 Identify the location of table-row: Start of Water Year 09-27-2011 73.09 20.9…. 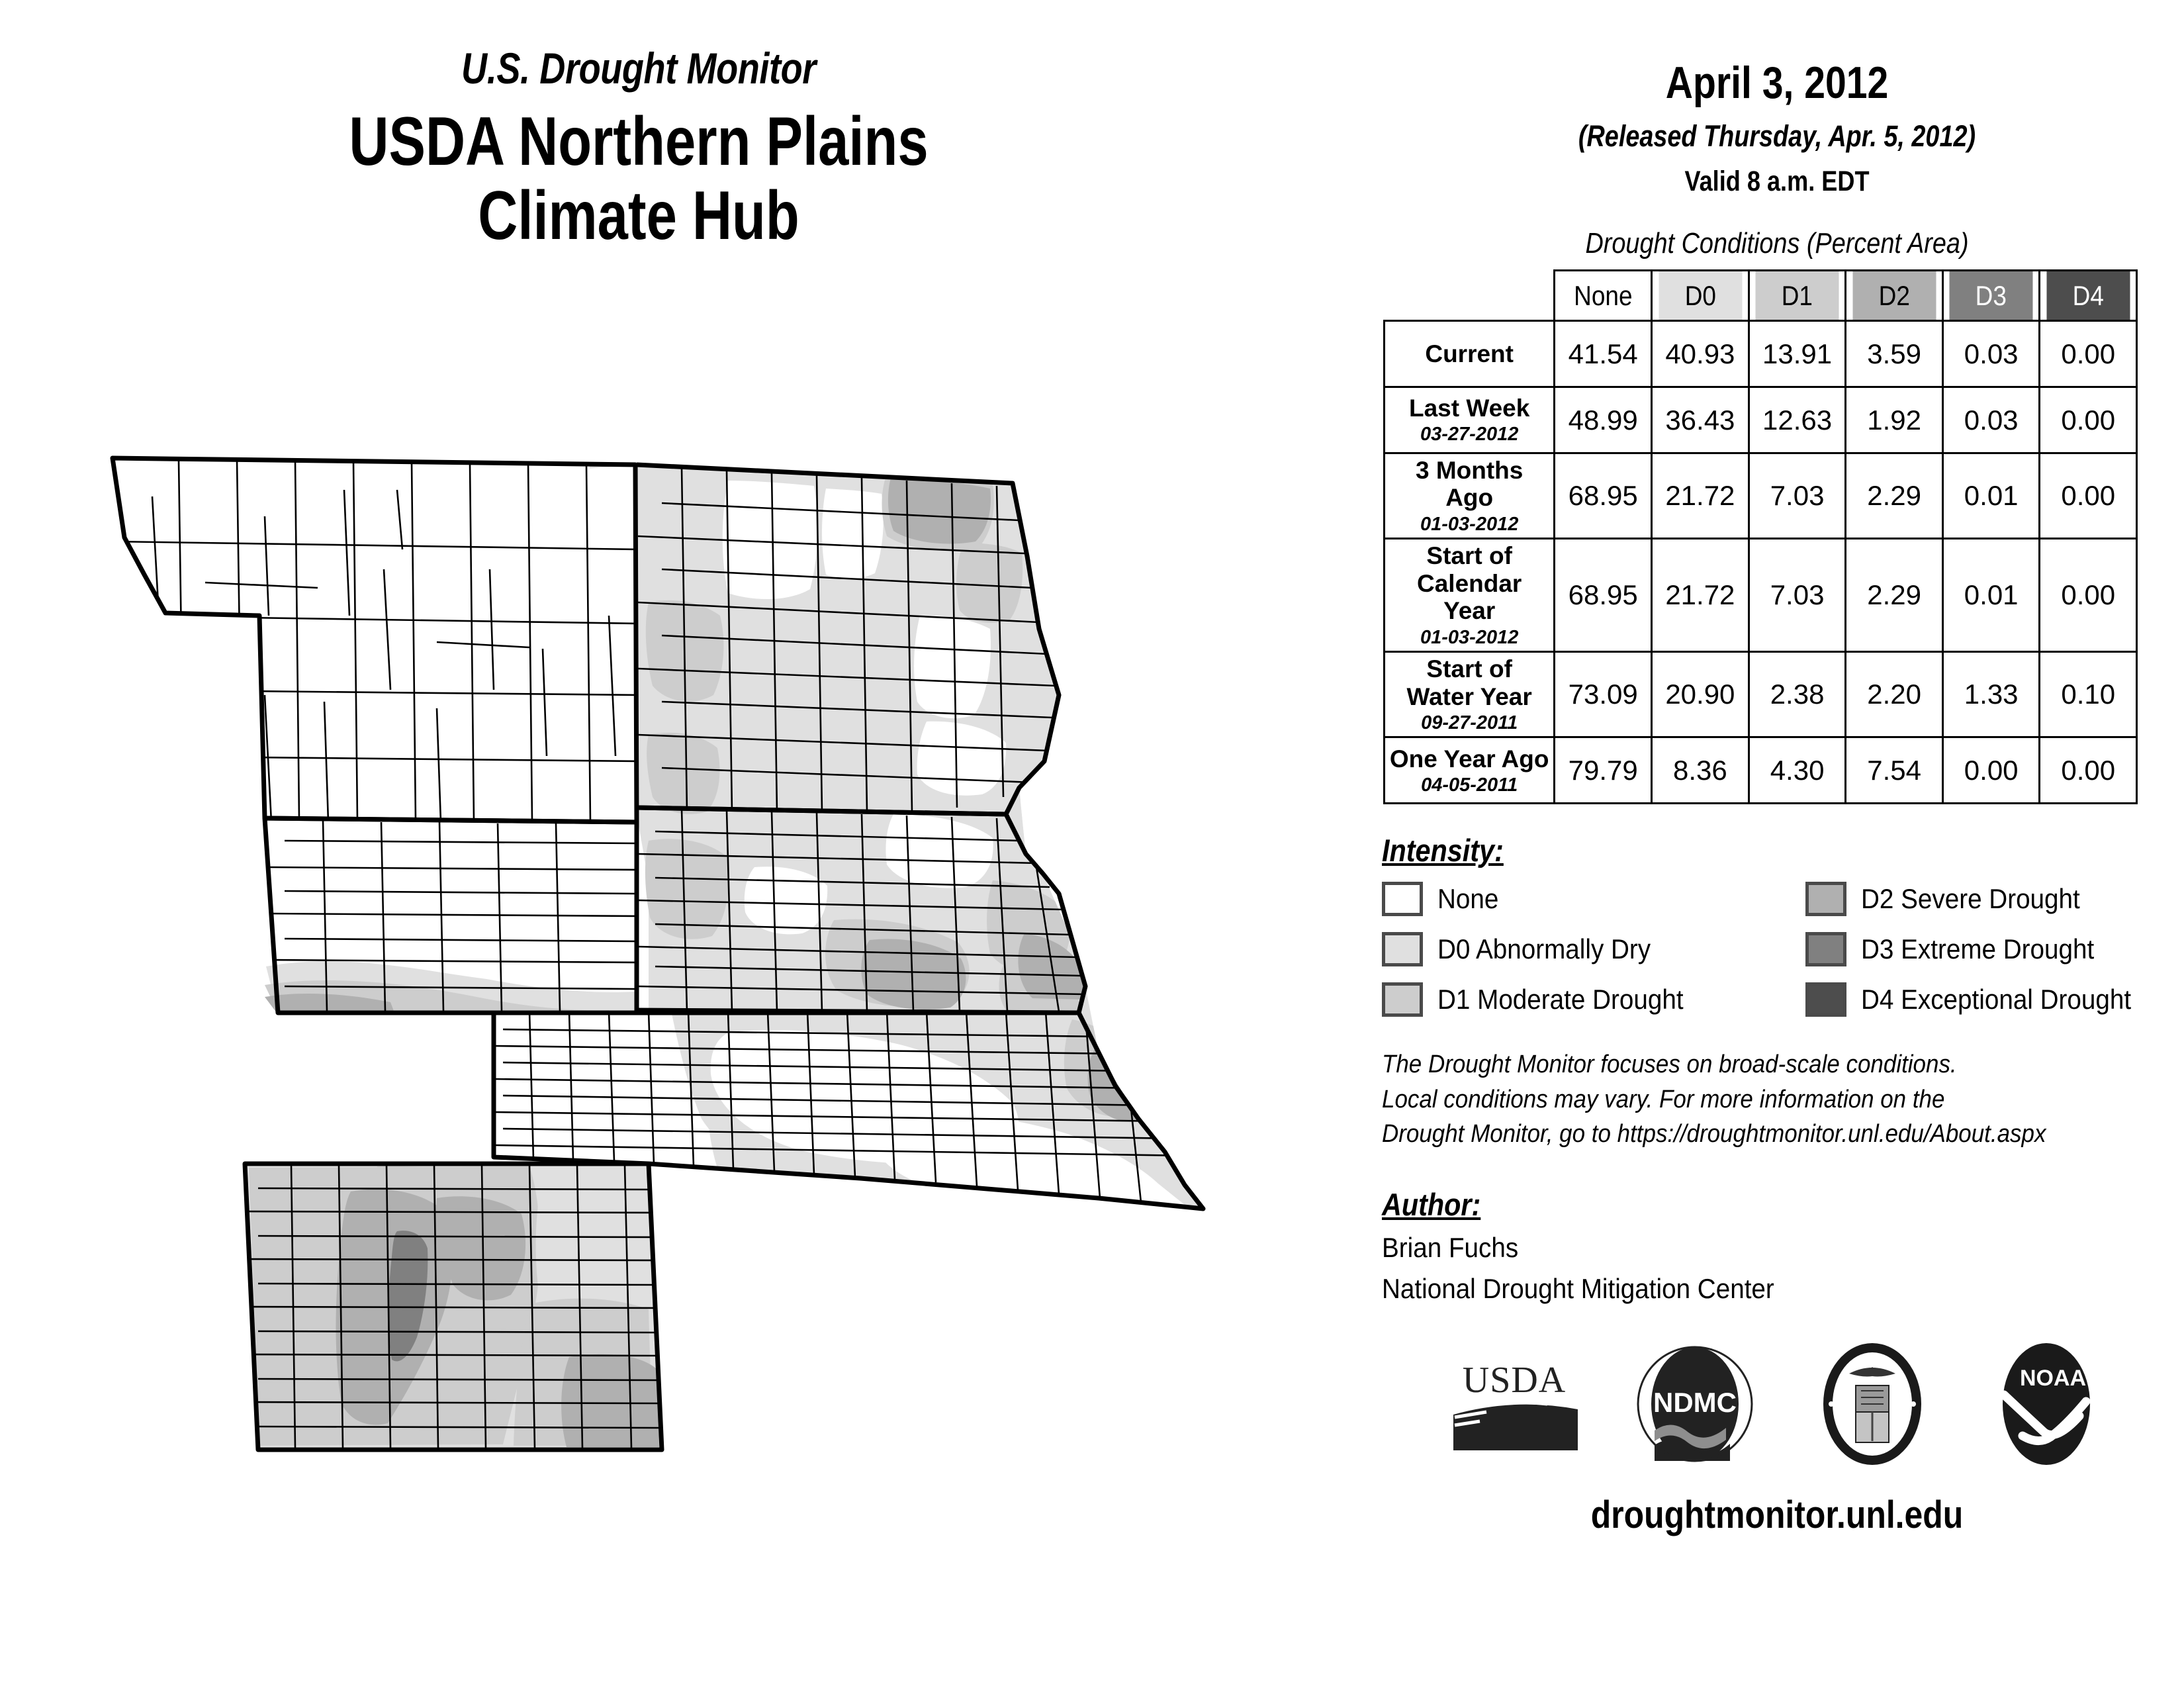
(1760, 695).